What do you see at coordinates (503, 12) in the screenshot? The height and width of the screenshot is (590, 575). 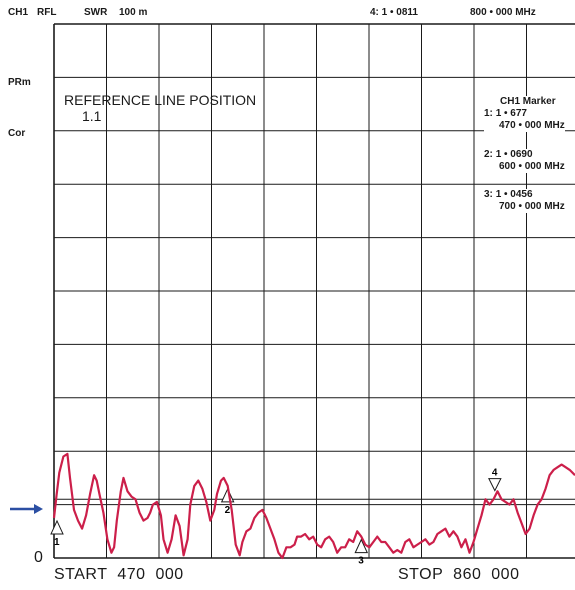 I see `active-marker-frequency: 800 • 000 MHz` at bounding box center [503, 12].